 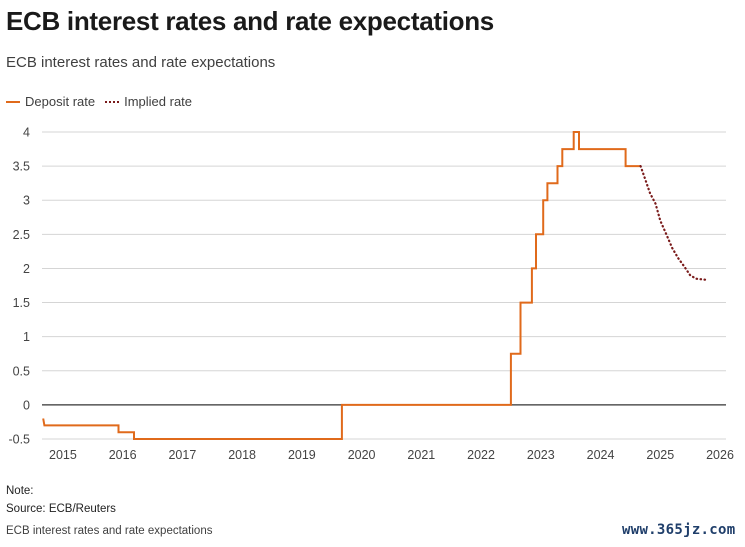 I want to click on chart-subtitle: ECB interest rates and rate expectations, so click(x=141, y=62).